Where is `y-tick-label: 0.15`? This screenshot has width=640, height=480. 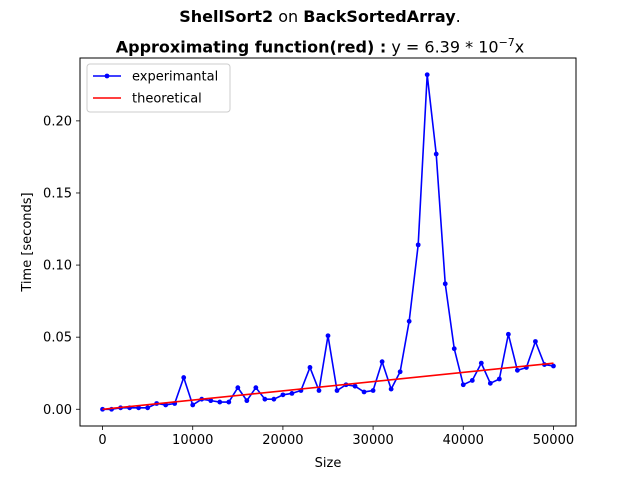
y-tick-label: 0.15 is located at coordinates (57, 193).